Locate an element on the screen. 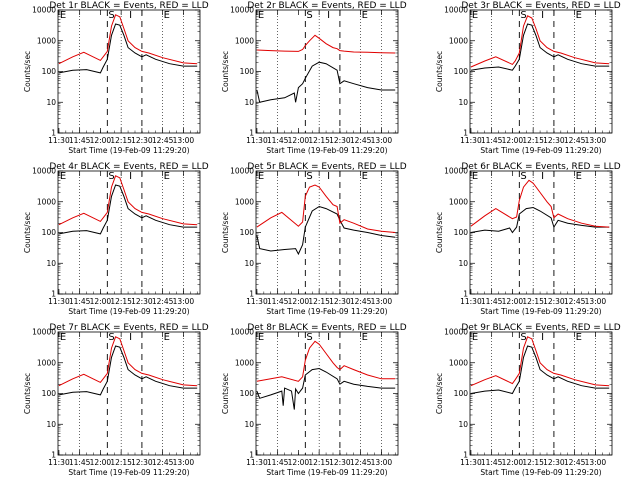 The height and width of the screenshot is (480, 640). panel-title: Det 6r BLACK = Events, RED = LLD is located at coordinates (540, 167).